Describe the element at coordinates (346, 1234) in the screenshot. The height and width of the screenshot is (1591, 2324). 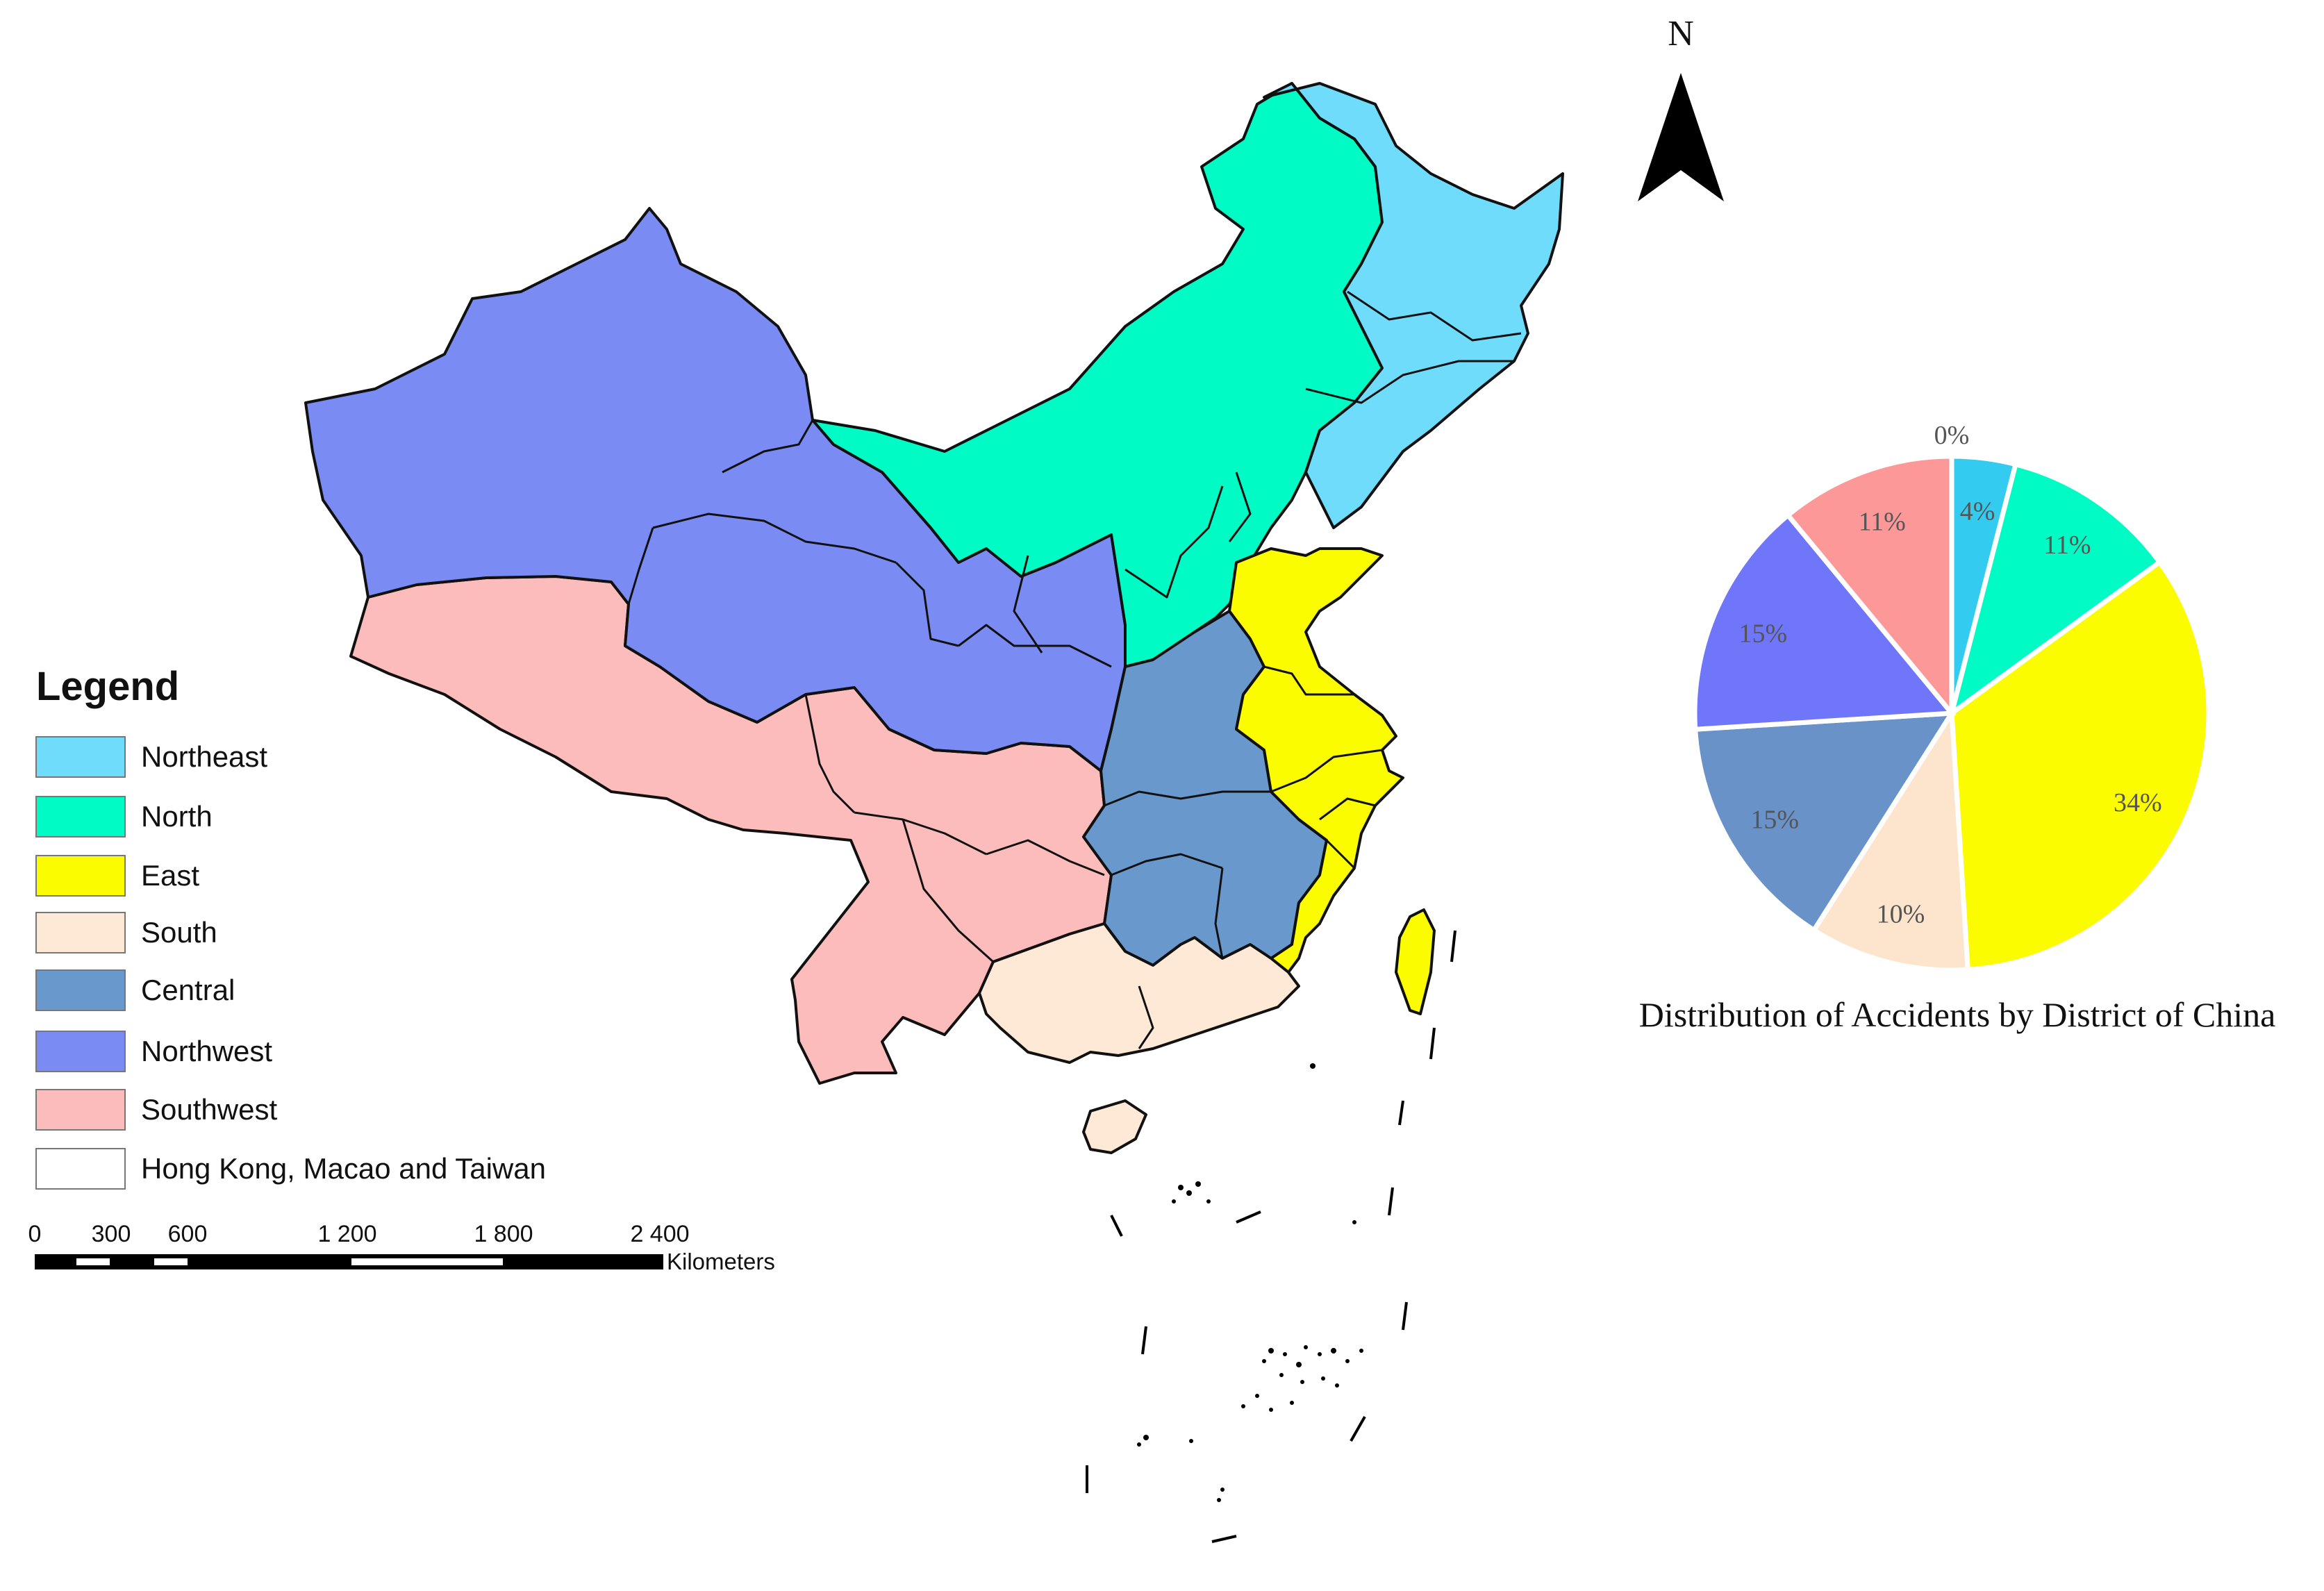
I see `scale-tick-label-3: 1 200` at that location.